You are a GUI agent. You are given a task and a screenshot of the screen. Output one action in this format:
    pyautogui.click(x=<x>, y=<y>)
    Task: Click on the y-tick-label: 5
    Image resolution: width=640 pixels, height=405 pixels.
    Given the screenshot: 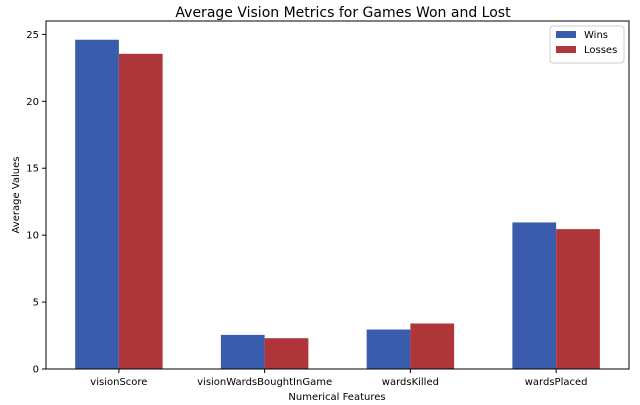 What is the action you would take?
    pyautogui.click(x=36, y=303)
    